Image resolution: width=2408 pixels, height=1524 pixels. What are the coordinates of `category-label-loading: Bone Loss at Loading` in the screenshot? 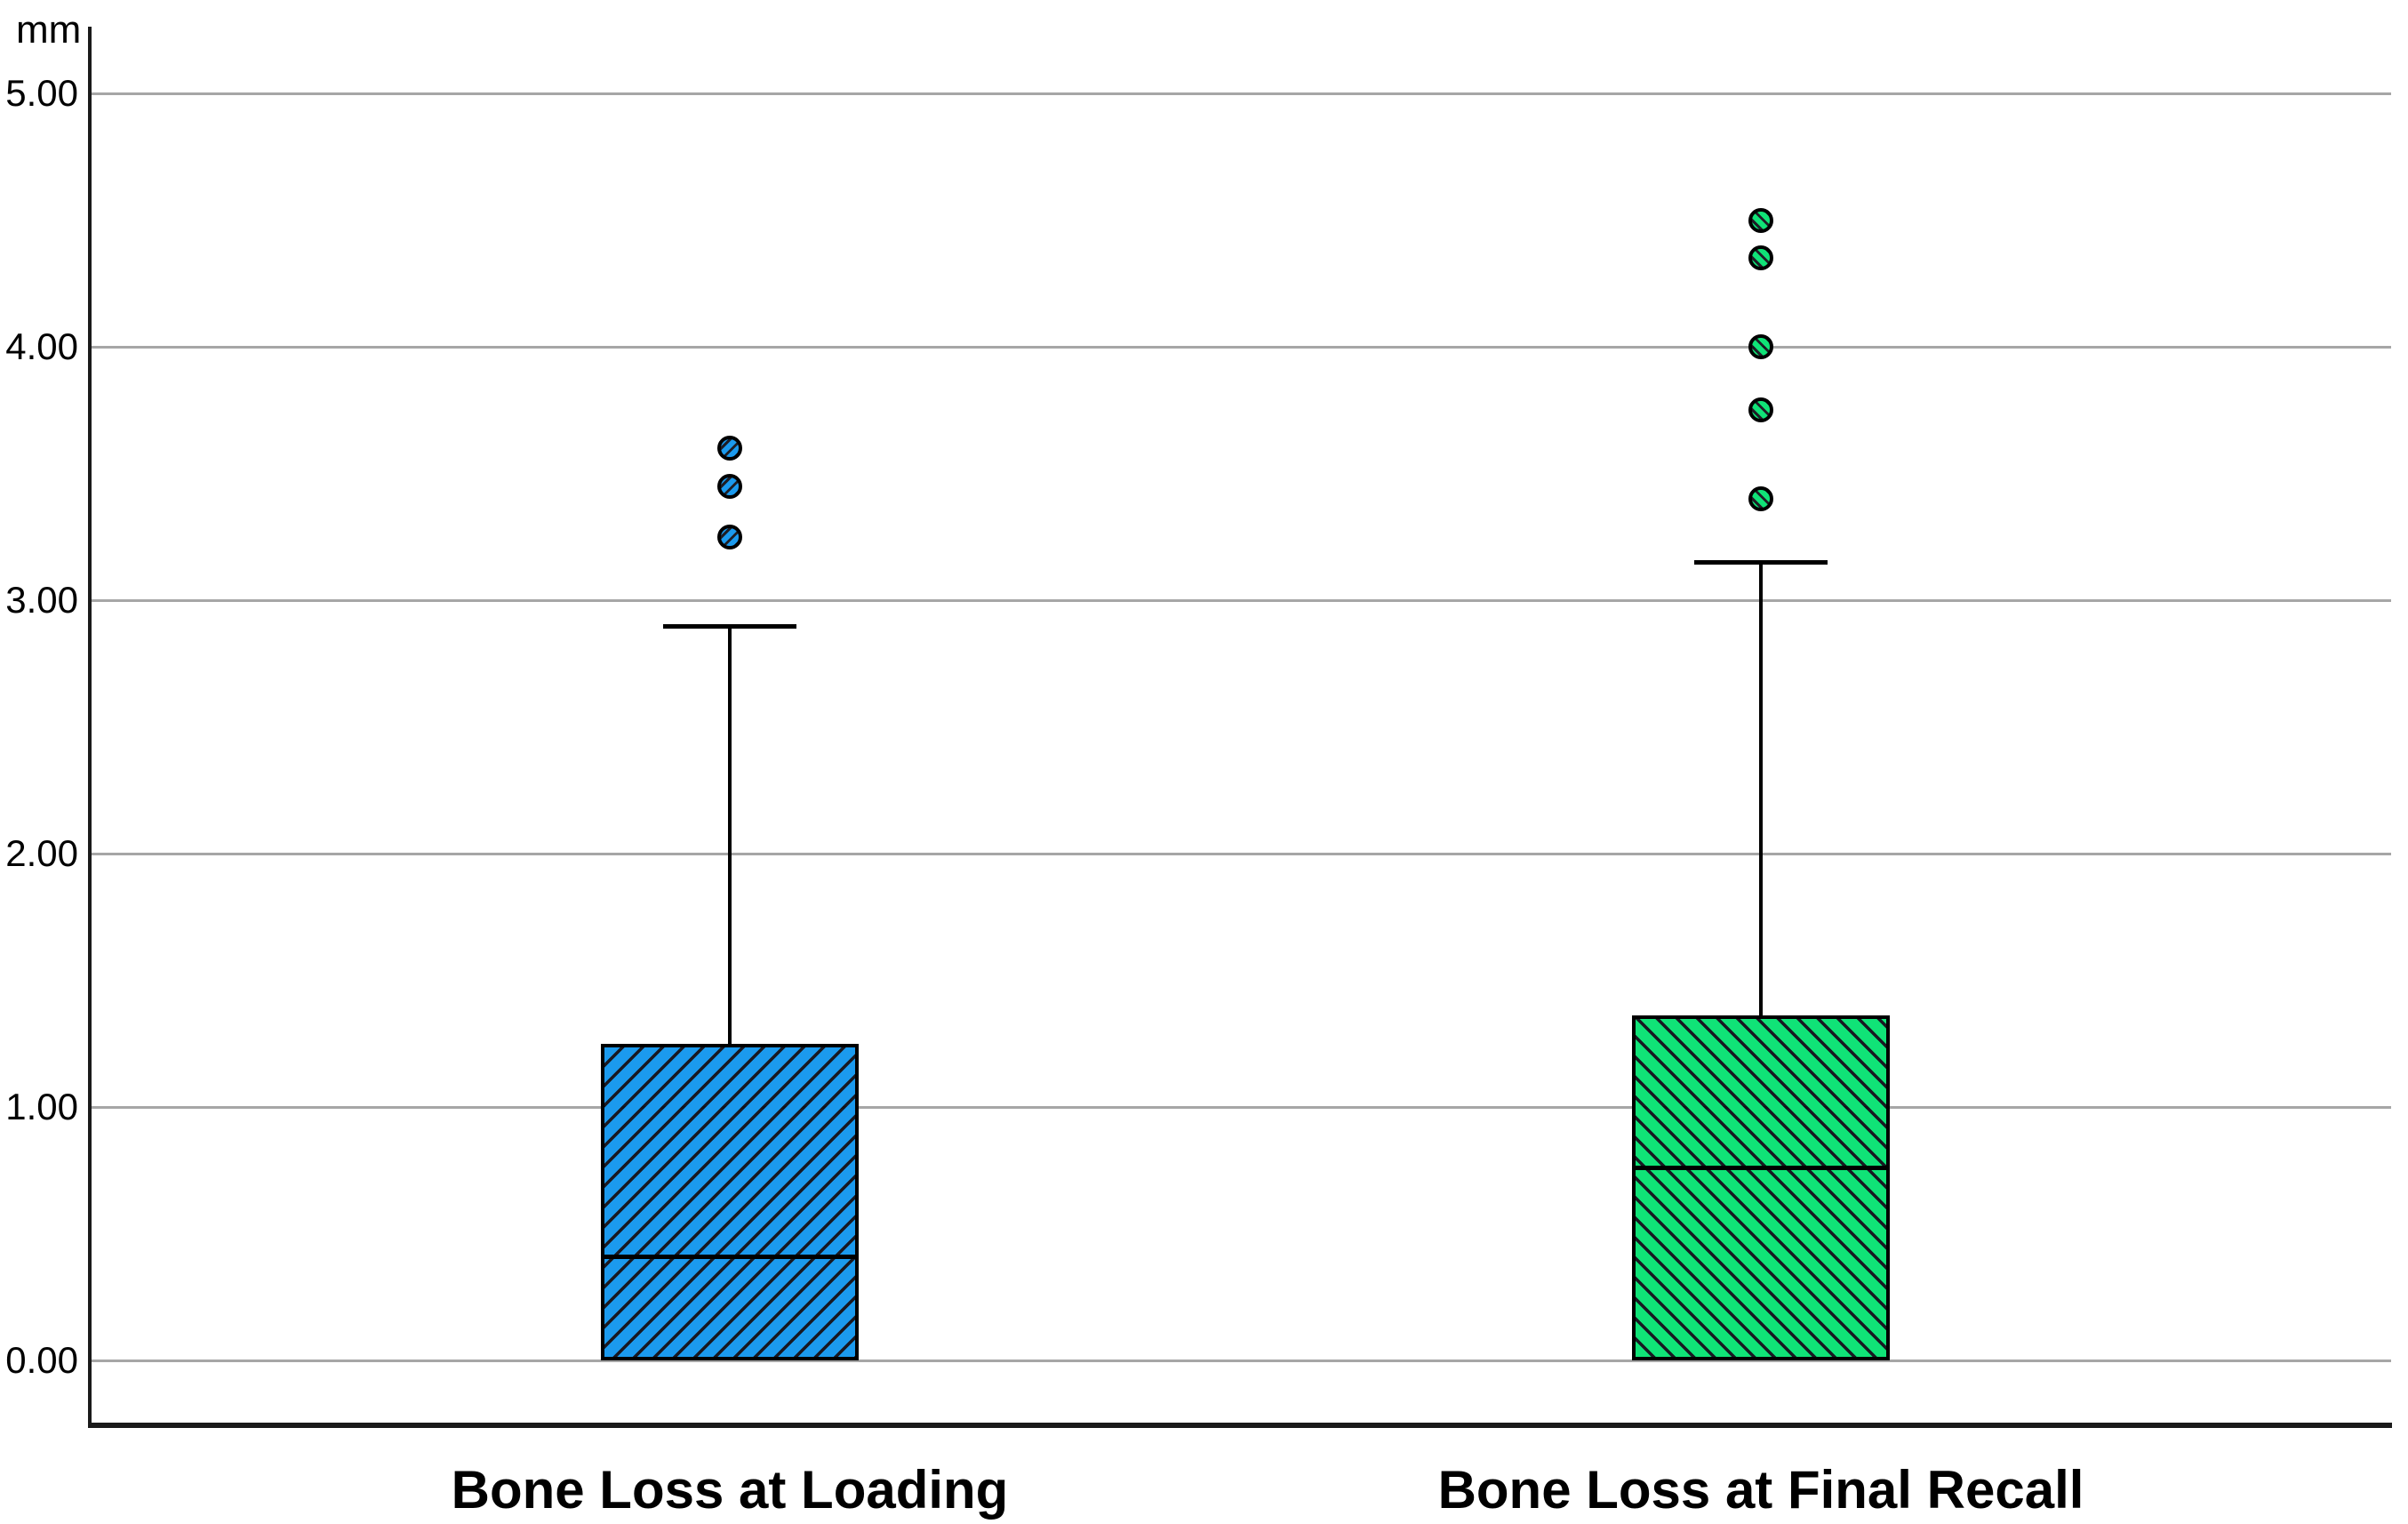 It's located at (730, 1490).